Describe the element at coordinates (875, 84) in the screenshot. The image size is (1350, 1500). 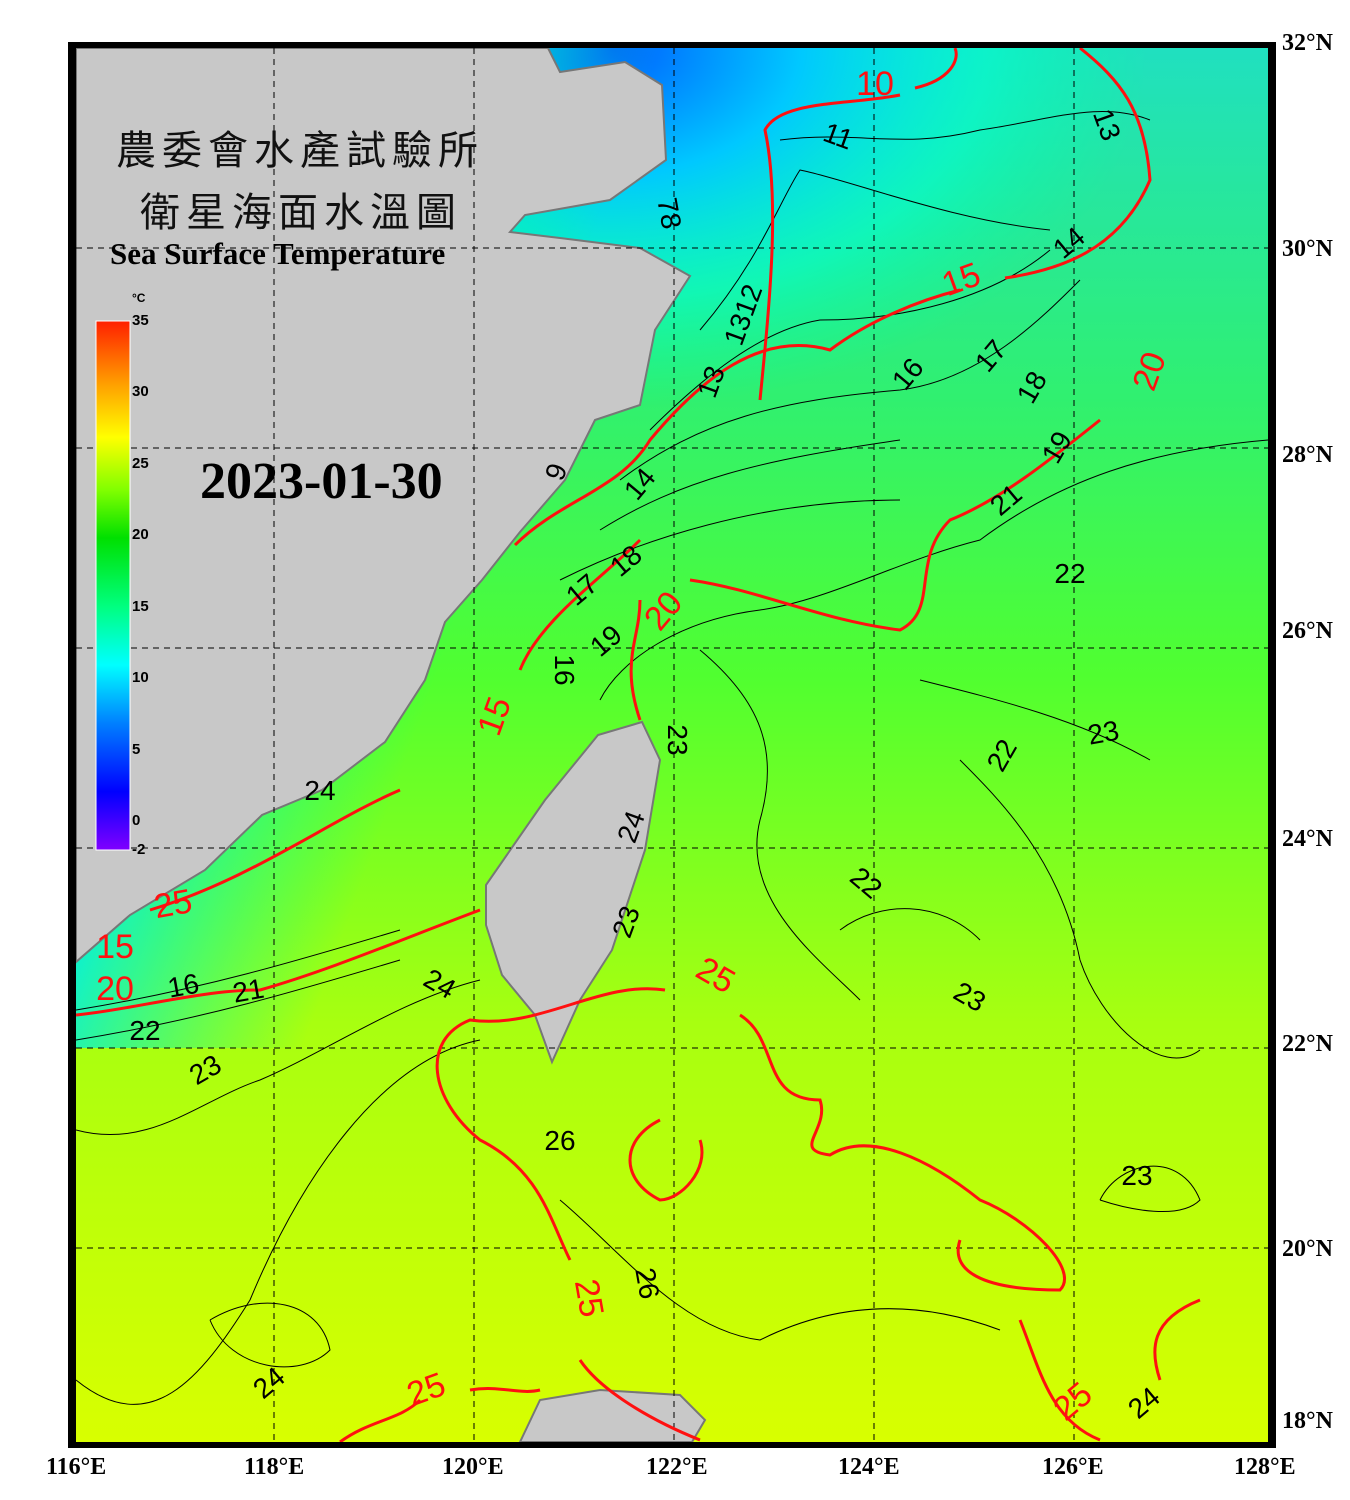
I see `contour-label: 10` at that location.